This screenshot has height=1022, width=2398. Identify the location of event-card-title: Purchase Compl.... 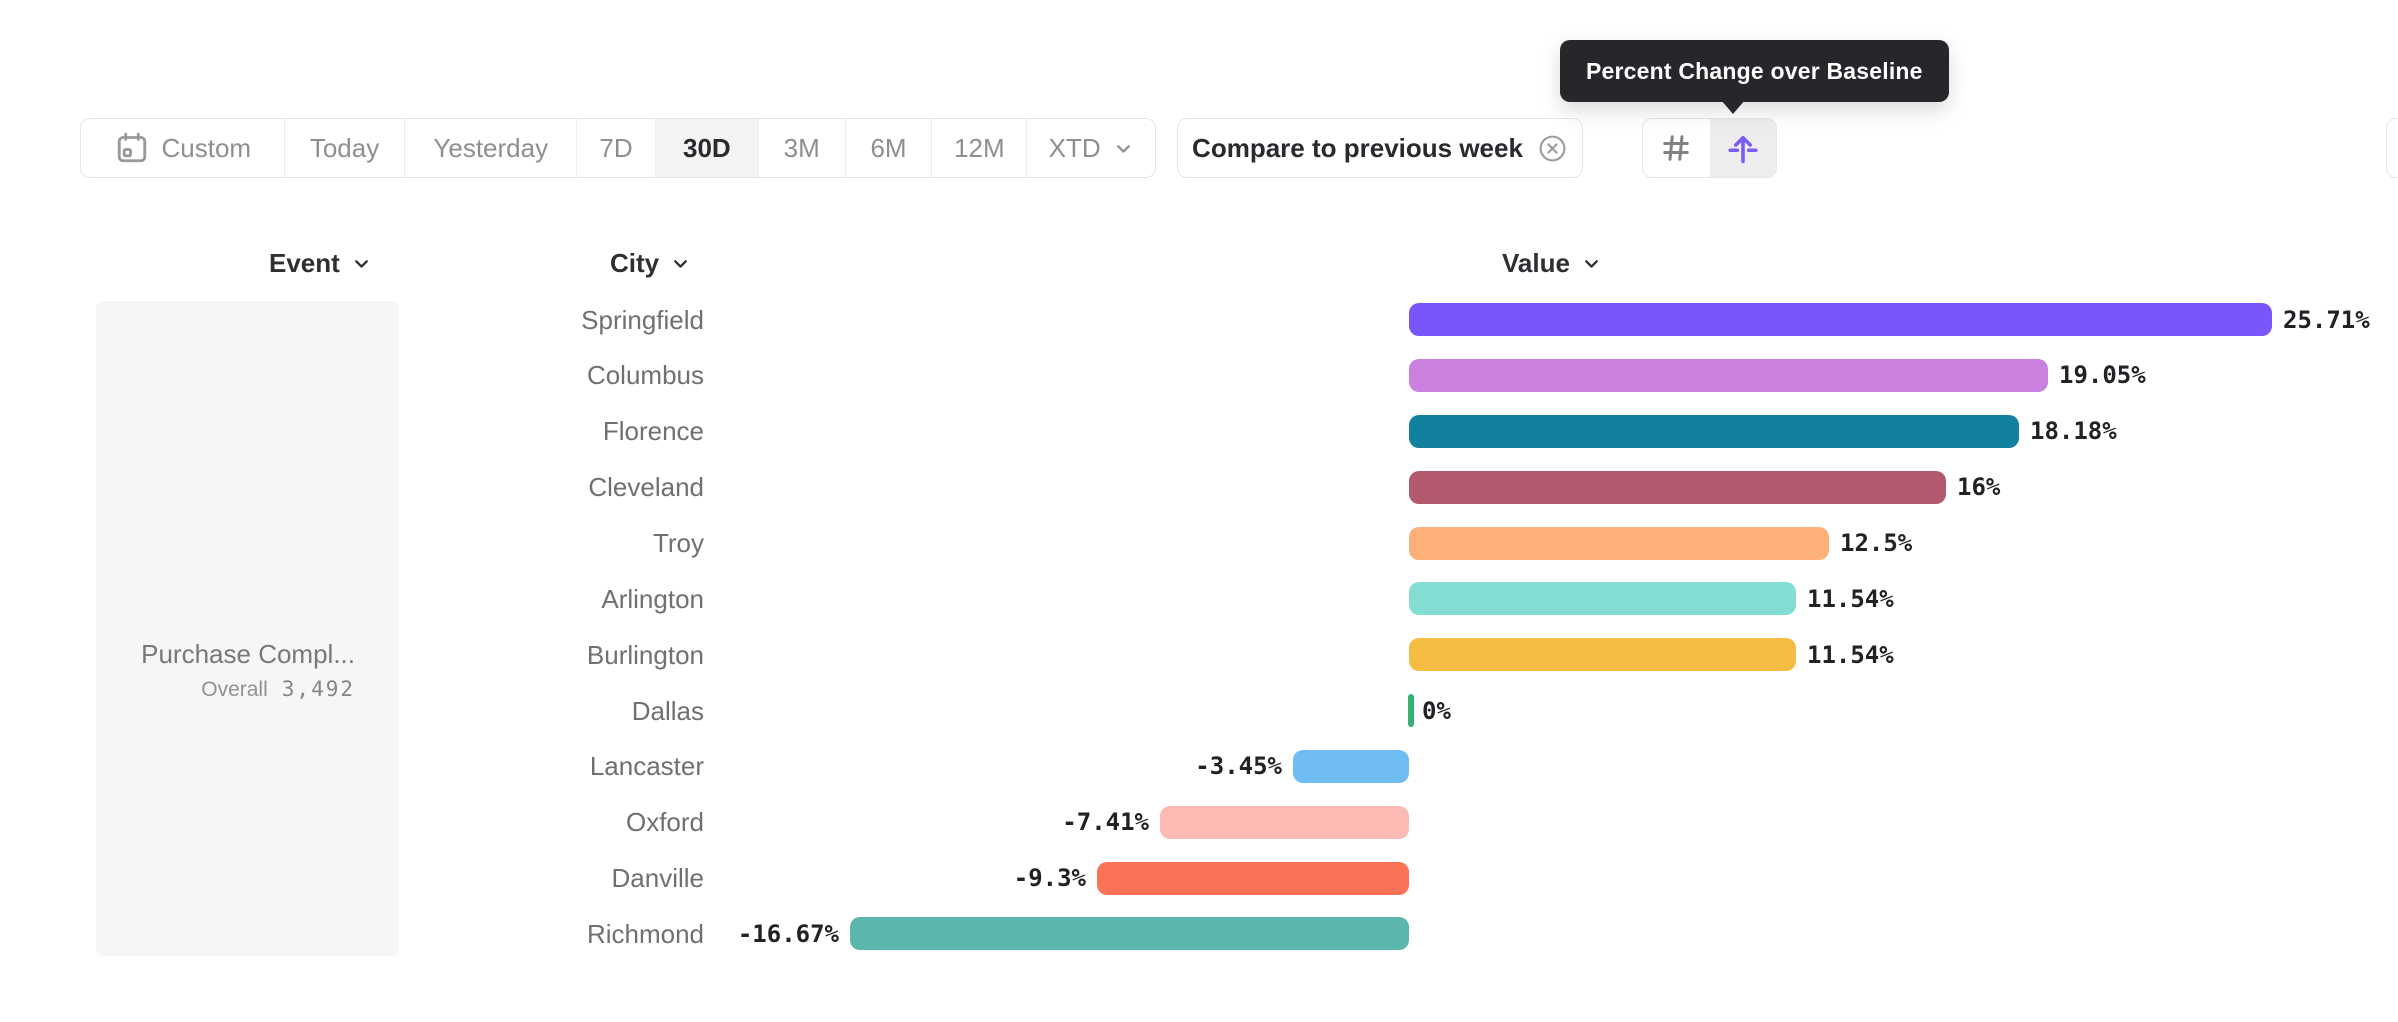
(248, 654).